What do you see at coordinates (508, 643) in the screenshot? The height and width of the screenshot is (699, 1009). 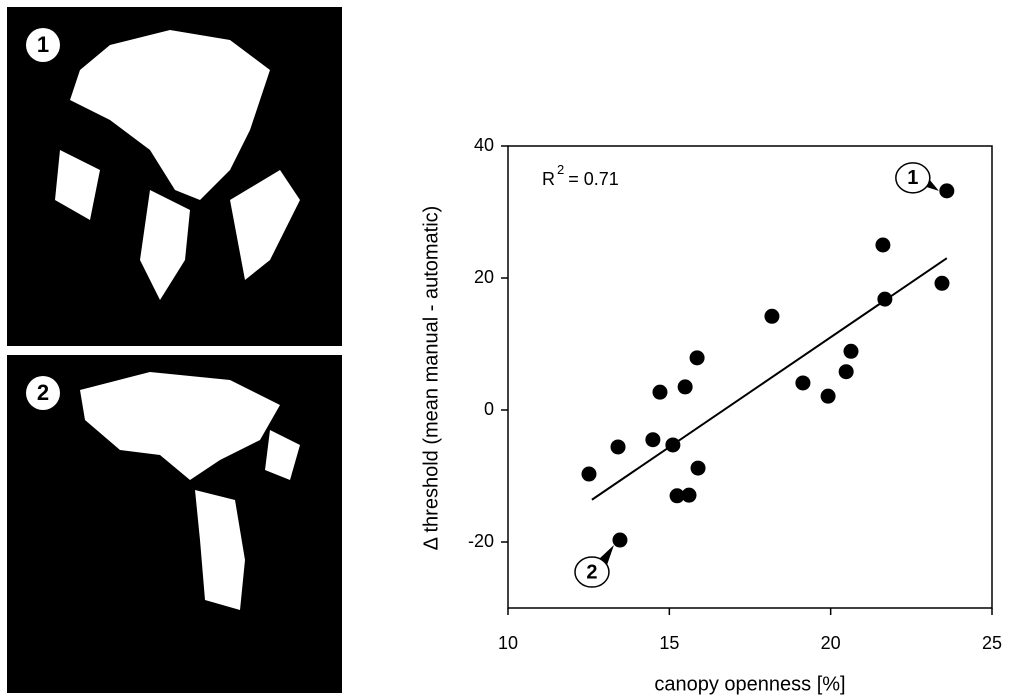 I see `x-tick-label: 10` at bounding box center [508, 643].